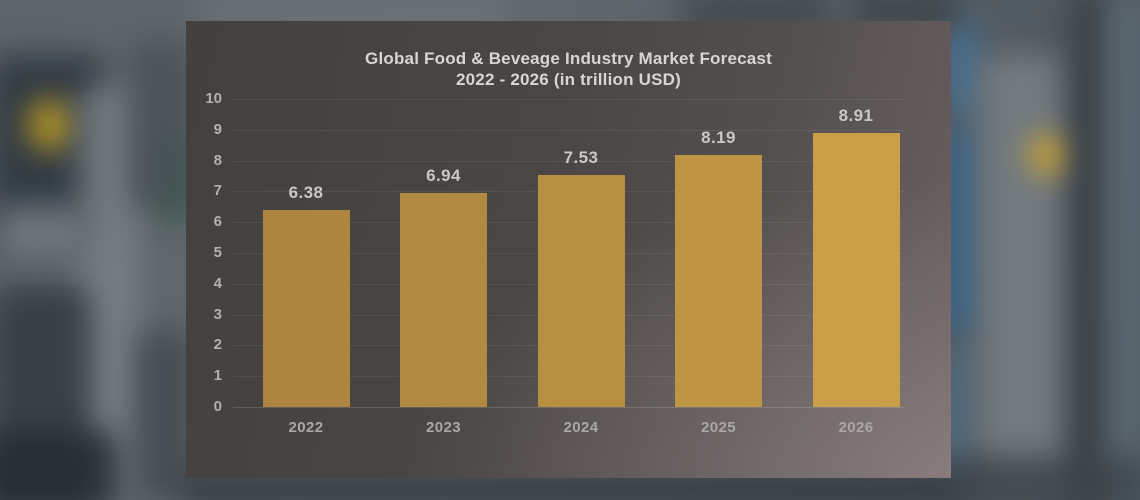 The image size is (1140, 500). Describe the element at coordinates (217, 129) in the screenshot. I see `y-axis-tick-label: 9` at that location.